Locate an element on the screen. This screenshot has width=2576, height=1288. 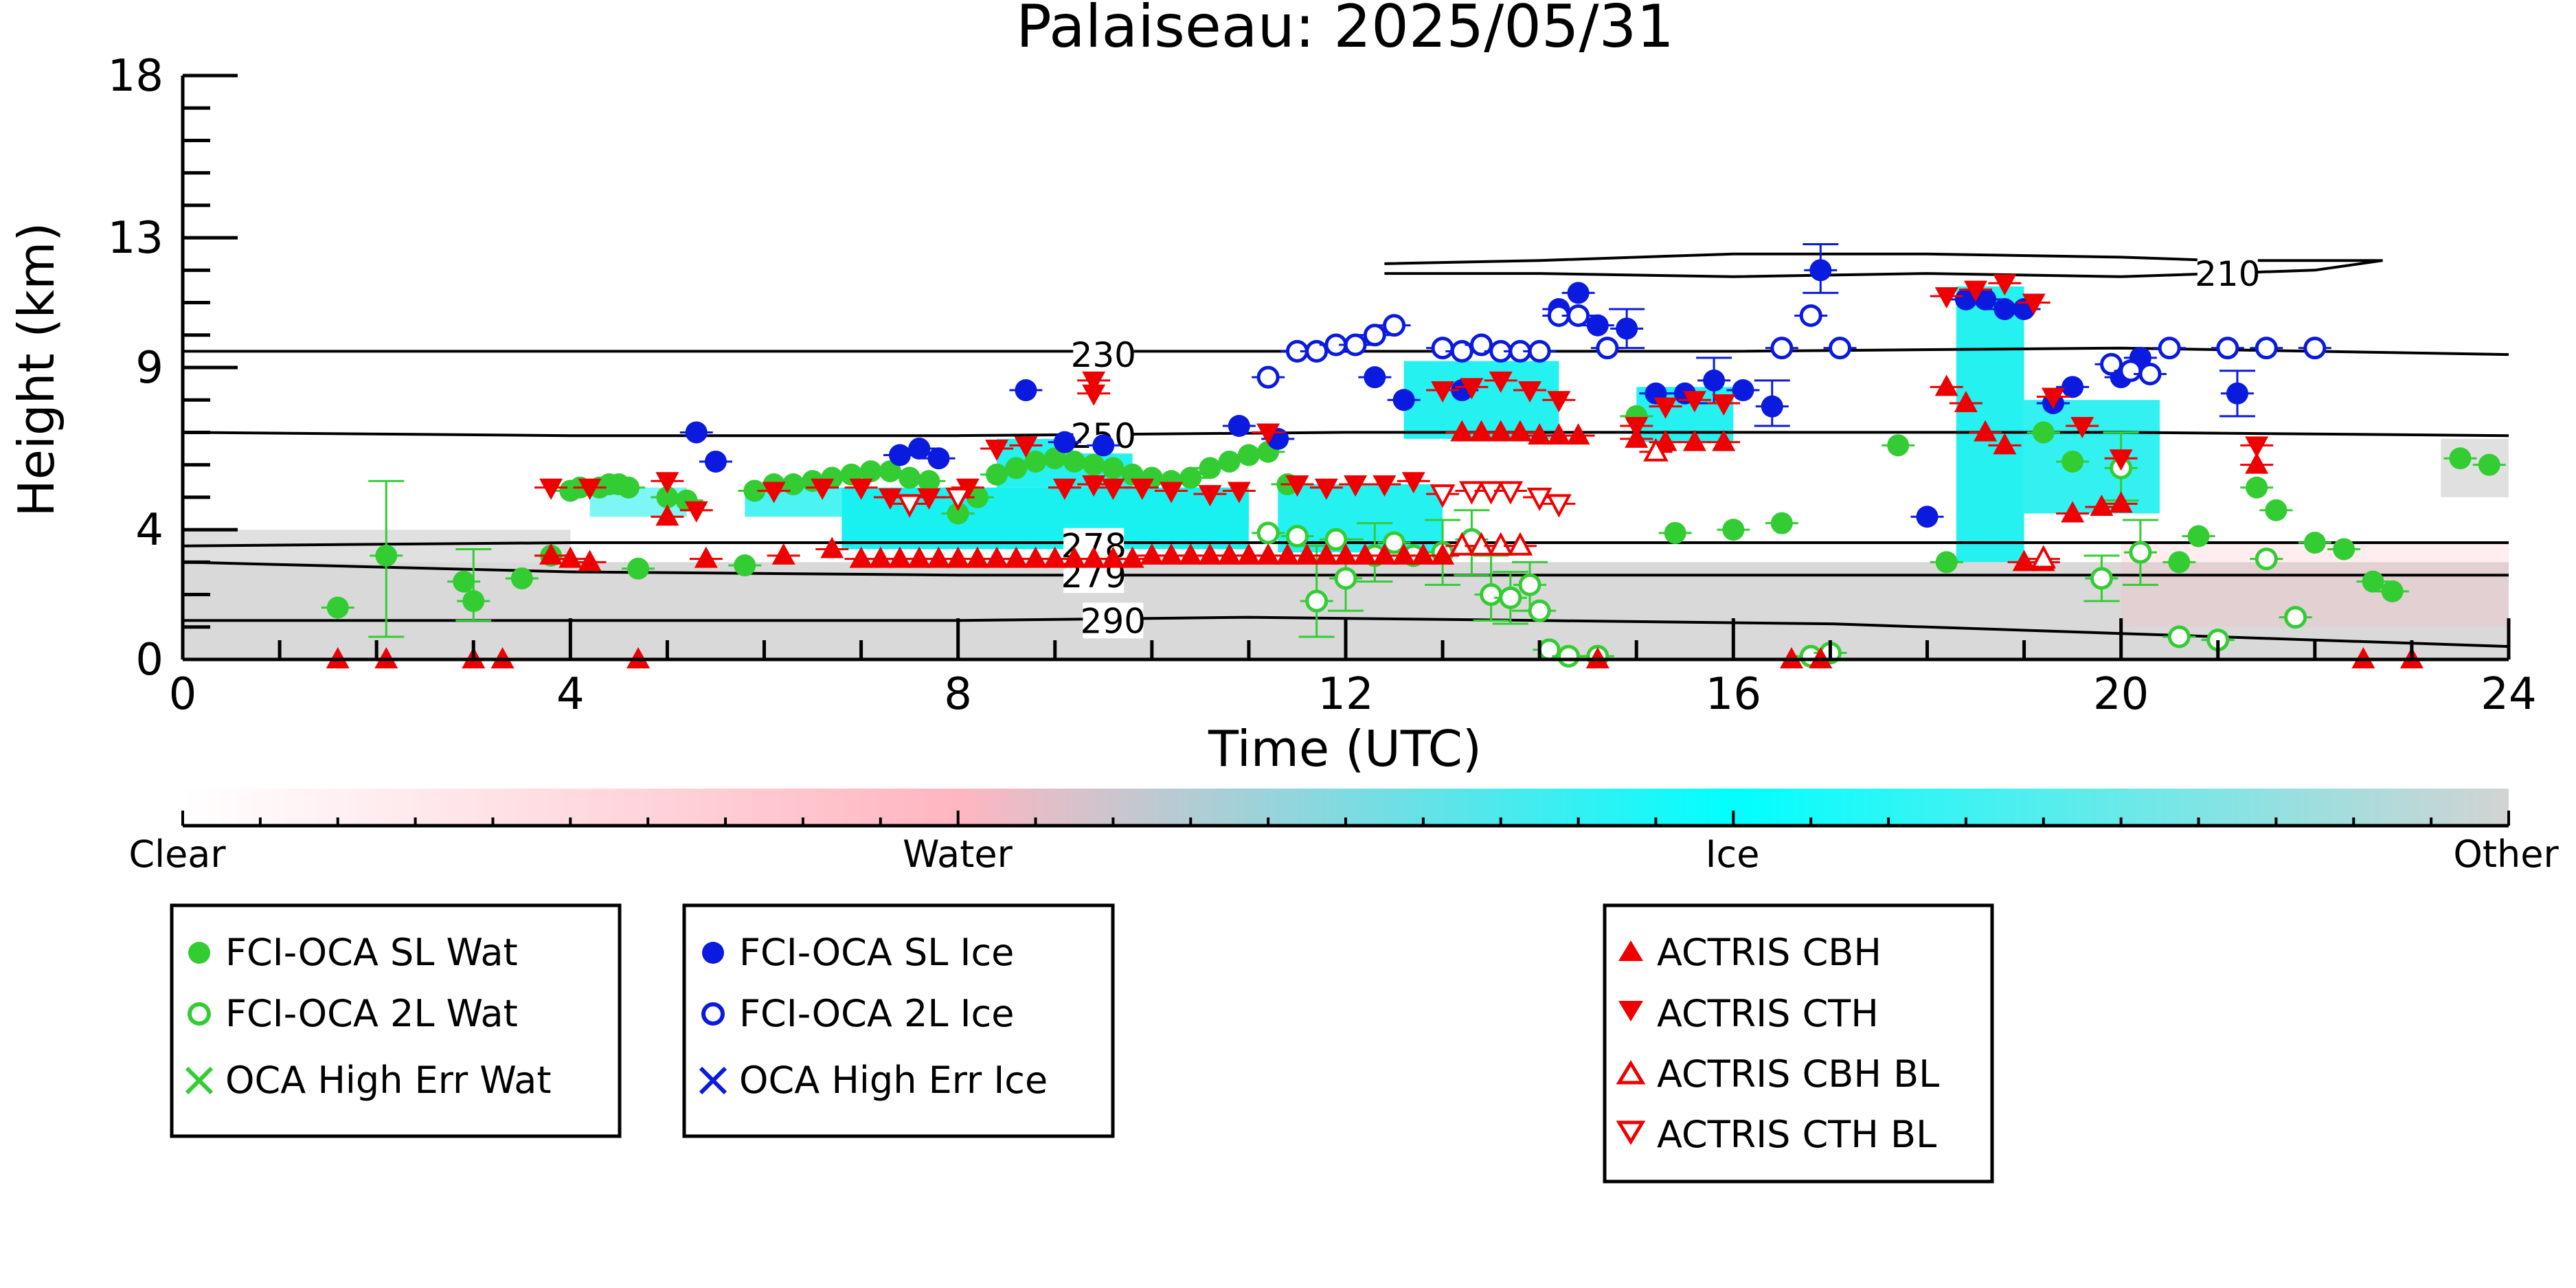
legend-marker-2l-ice is located at coordinates (713, 1014).